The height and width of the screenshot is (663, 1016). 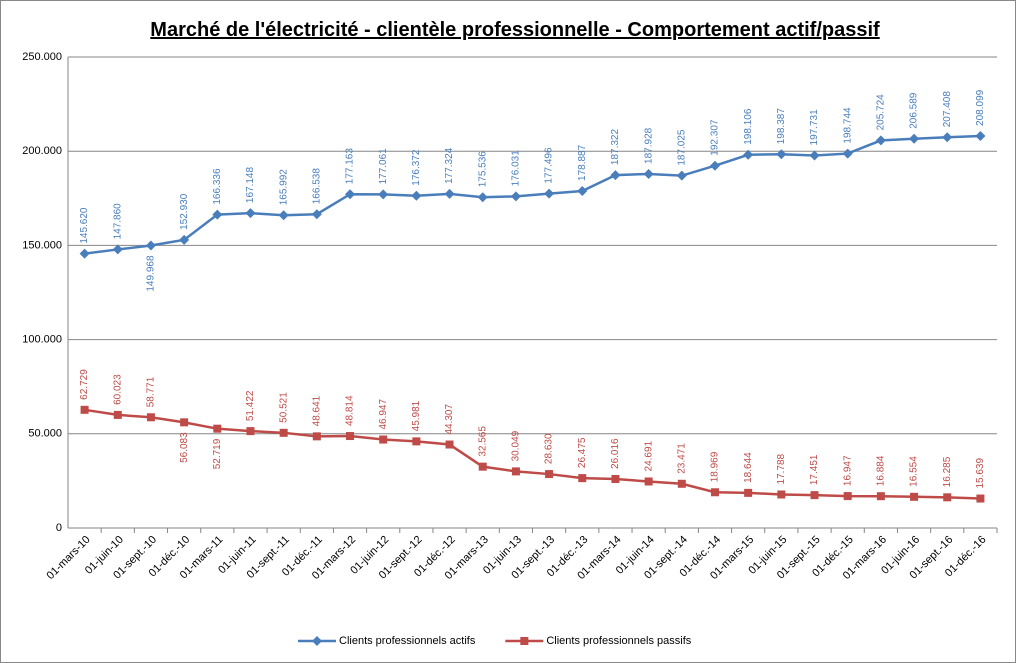 What do you see at coordinates (947, 471) in the screenshot?
I see `value-label: 16.285` at bounding box center [947, 471].